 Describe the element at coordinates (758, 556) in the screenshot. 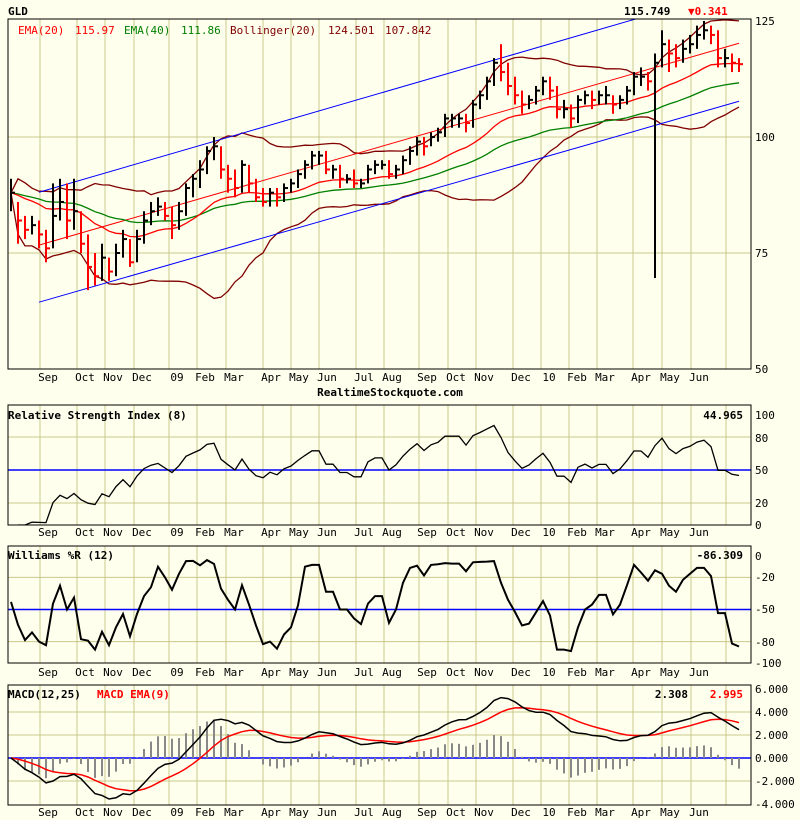

I see `tick-label: 0` at that location.